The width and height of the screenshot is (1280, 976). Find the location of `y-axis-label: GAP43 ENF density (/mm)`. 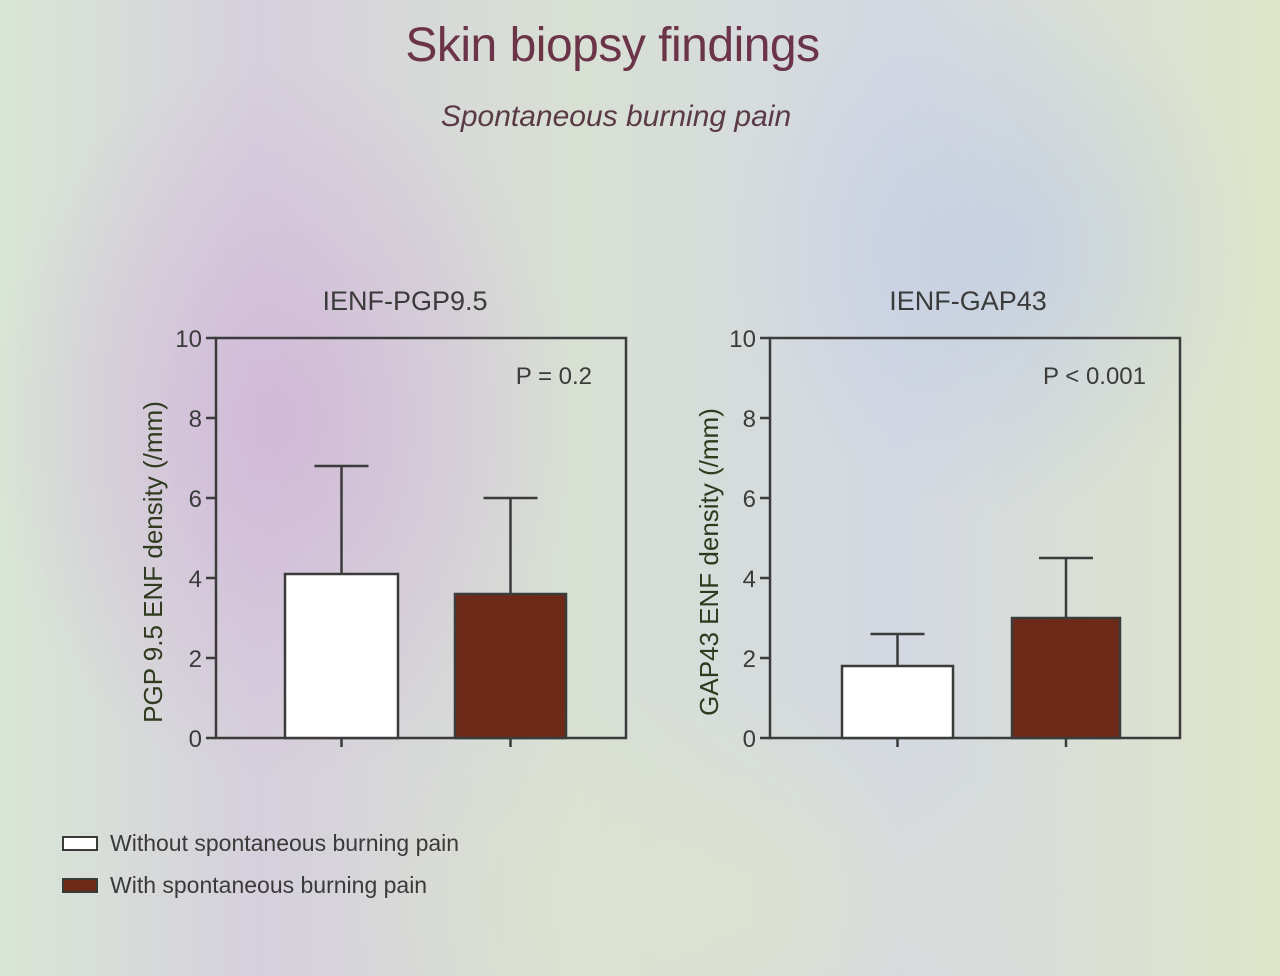

y-axis-label: GAP43 ENF density (/mm) is located at coordinates (709, 562).